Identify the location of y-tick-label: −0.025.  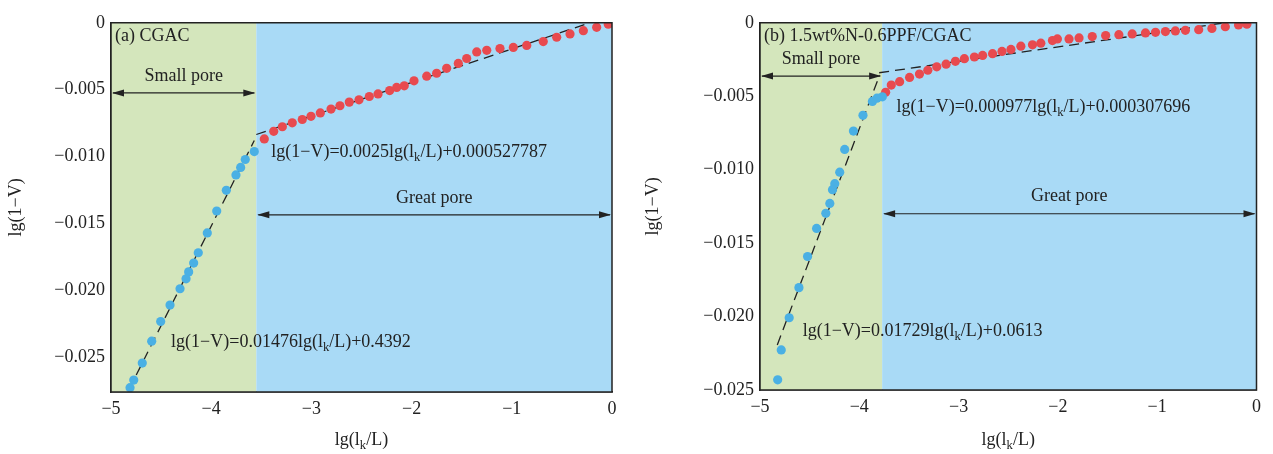
(79, 355).